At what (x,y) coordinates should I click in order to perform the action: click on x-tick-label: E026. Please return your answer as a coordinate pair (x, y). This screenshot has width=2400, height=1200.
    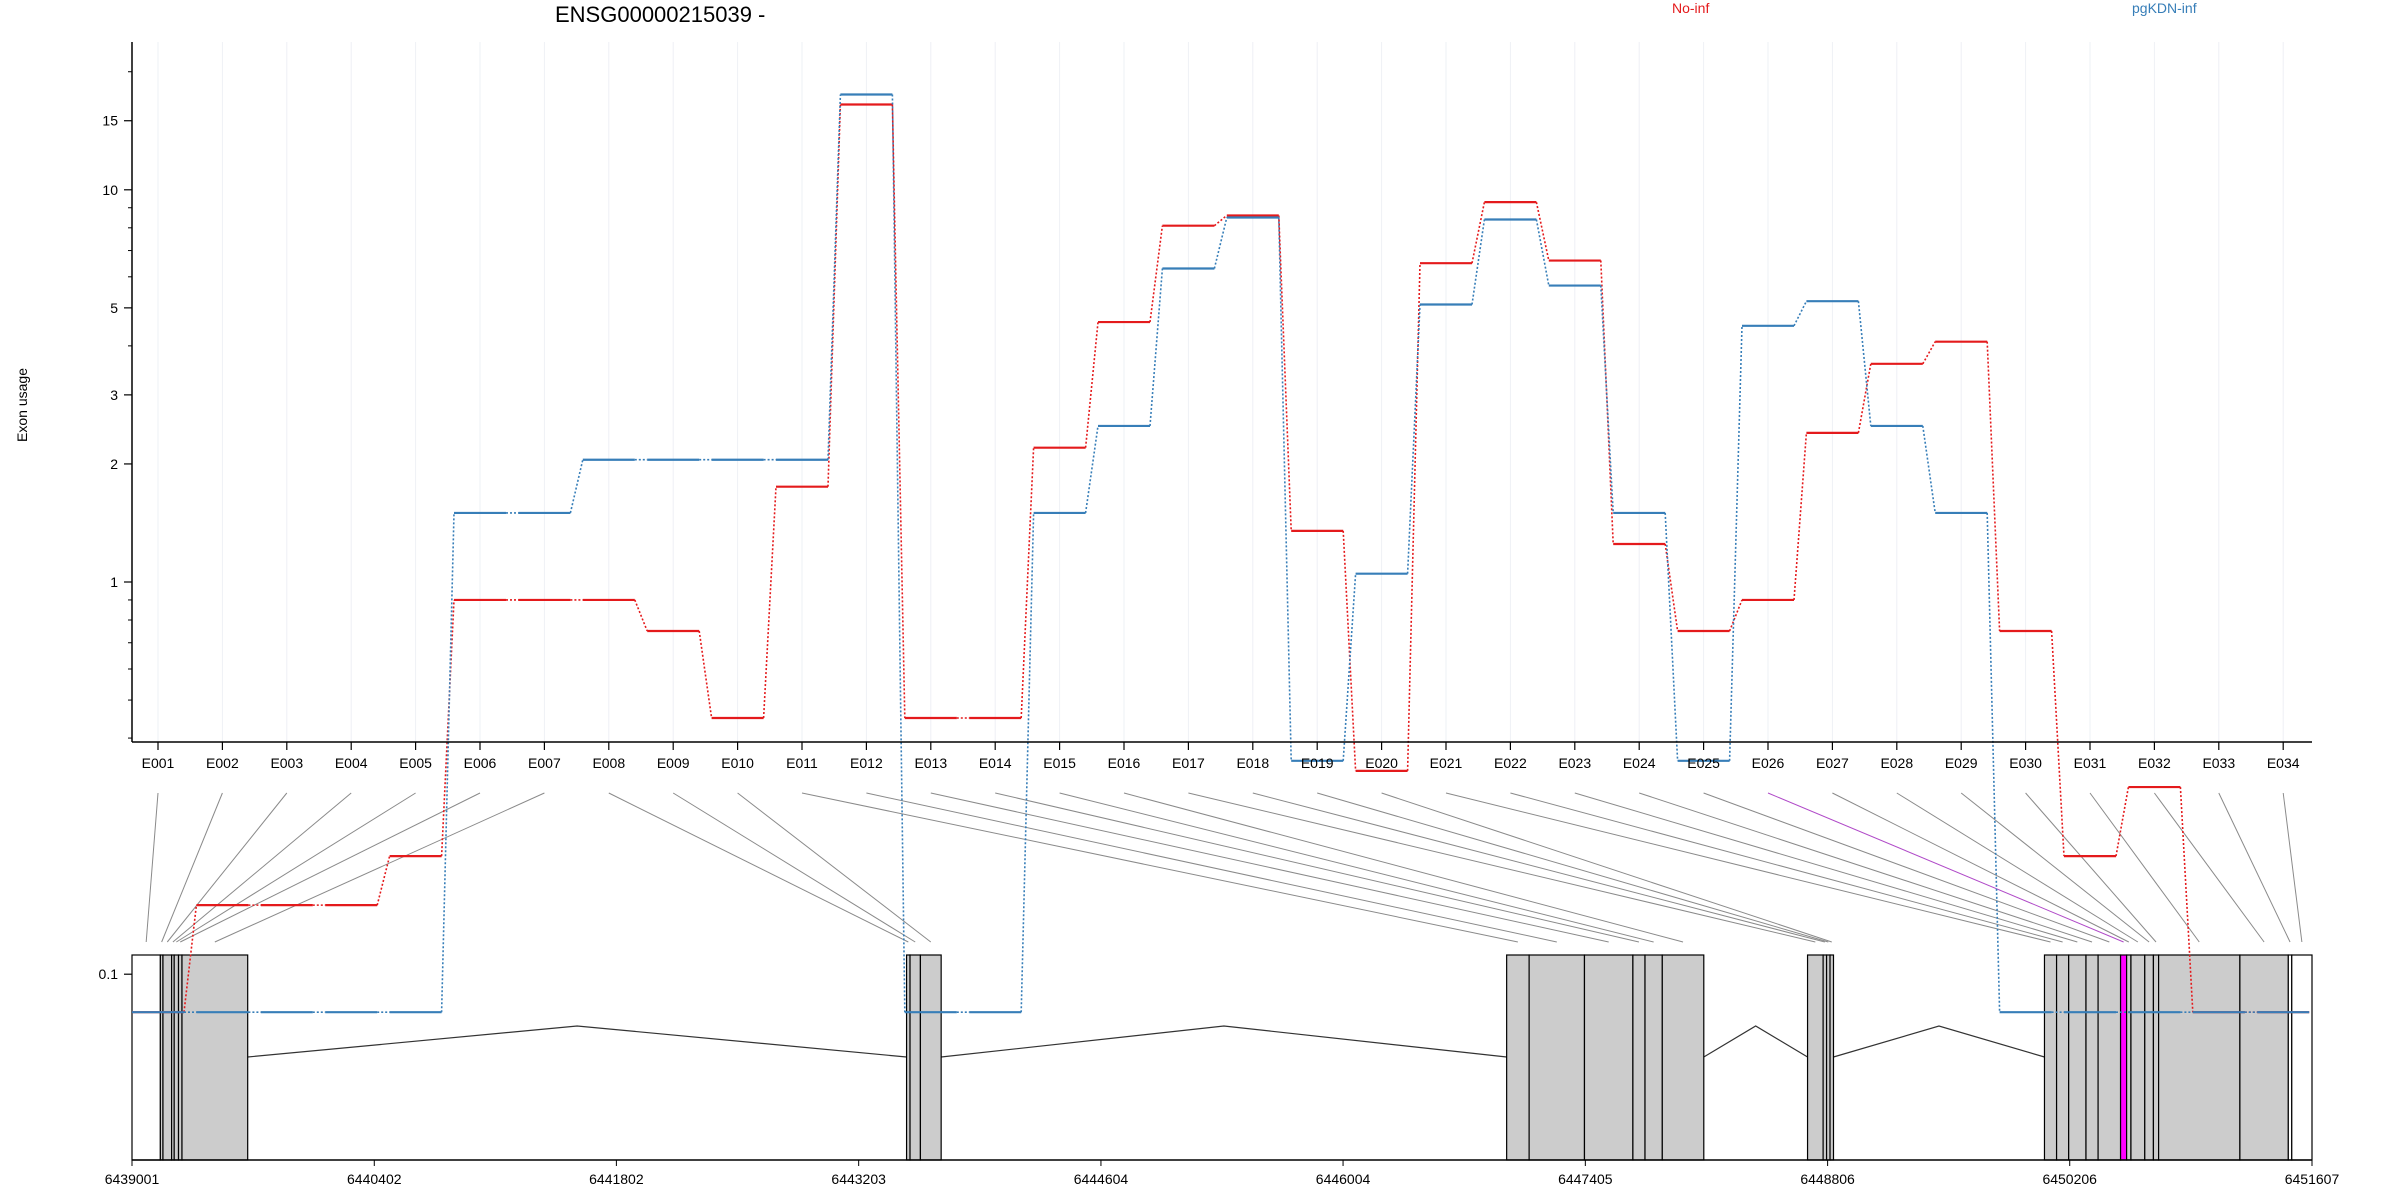
    Looking at the image, I should click on (1768, 763).